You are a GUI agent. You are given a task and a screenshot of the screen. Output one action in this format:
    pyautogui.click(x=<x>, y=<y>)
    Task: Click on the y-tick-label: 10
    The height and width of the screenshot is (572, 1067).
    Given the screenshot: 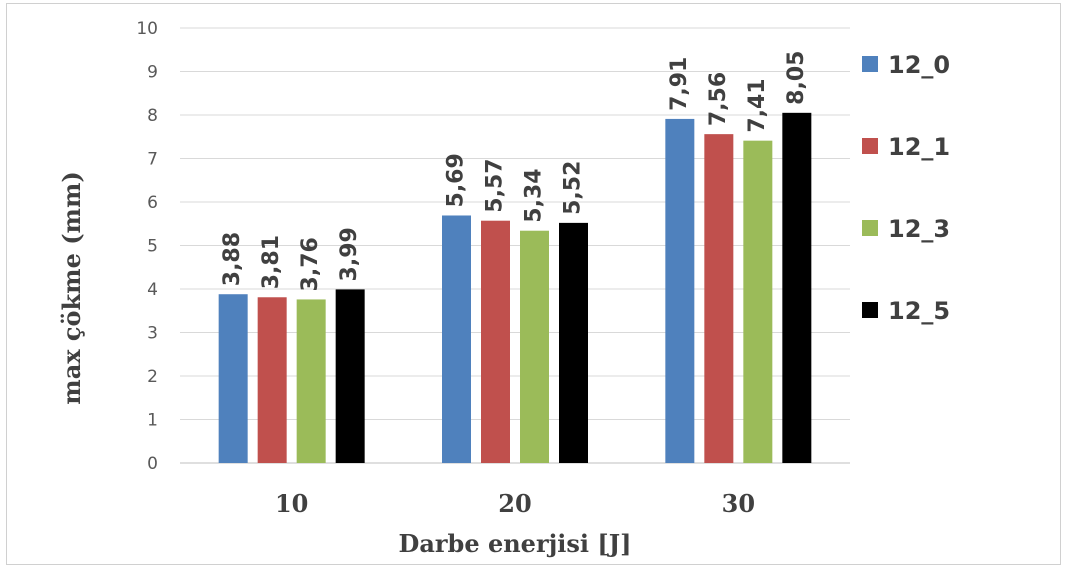 What is the action you would take?
    pyautogui.click(x=147, y=29)
    